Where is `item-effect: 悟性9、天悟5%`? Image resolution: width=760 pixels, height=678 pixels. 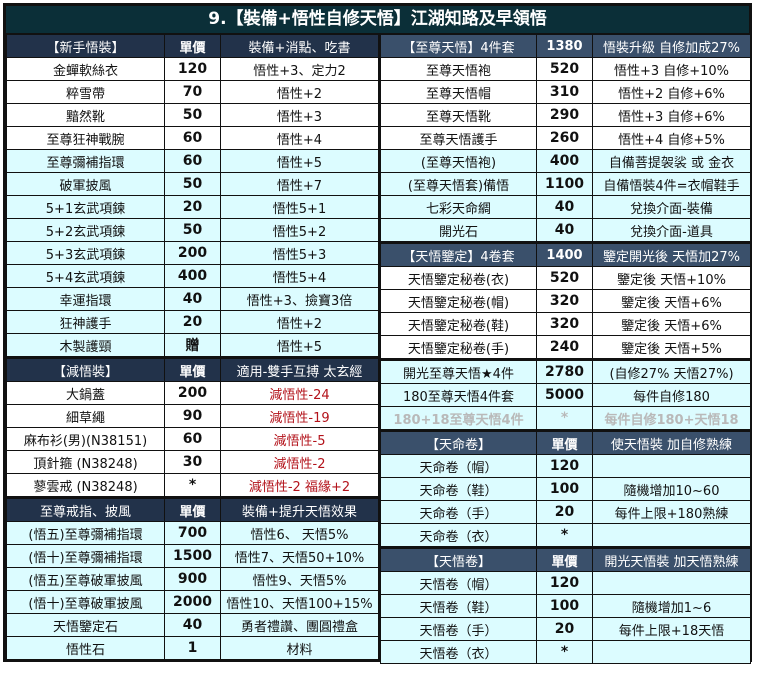
item-effect: 悟性9、天悟5% is located at coordinates (299, 579).